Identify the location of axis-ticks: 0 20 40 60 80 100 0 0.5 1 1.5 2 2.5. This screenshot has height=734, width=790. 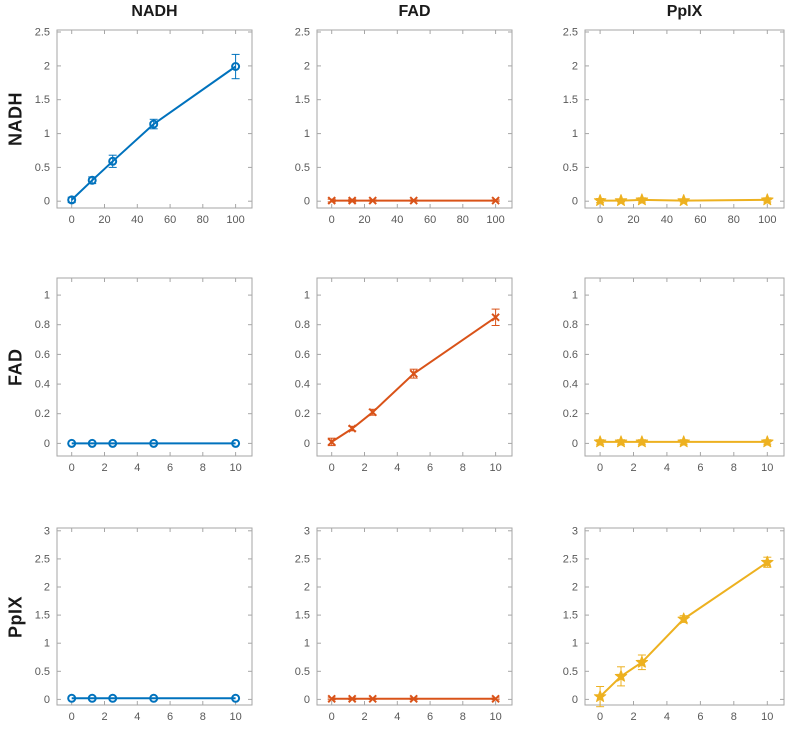
(143, 126).